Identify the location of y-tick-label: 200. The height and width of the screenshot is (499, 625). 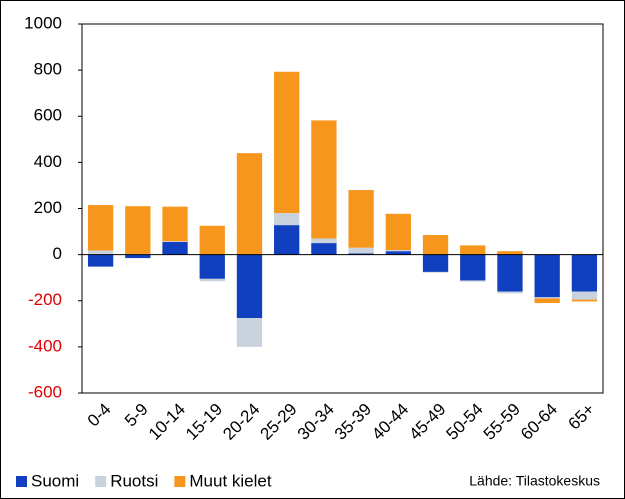
(48, 207).